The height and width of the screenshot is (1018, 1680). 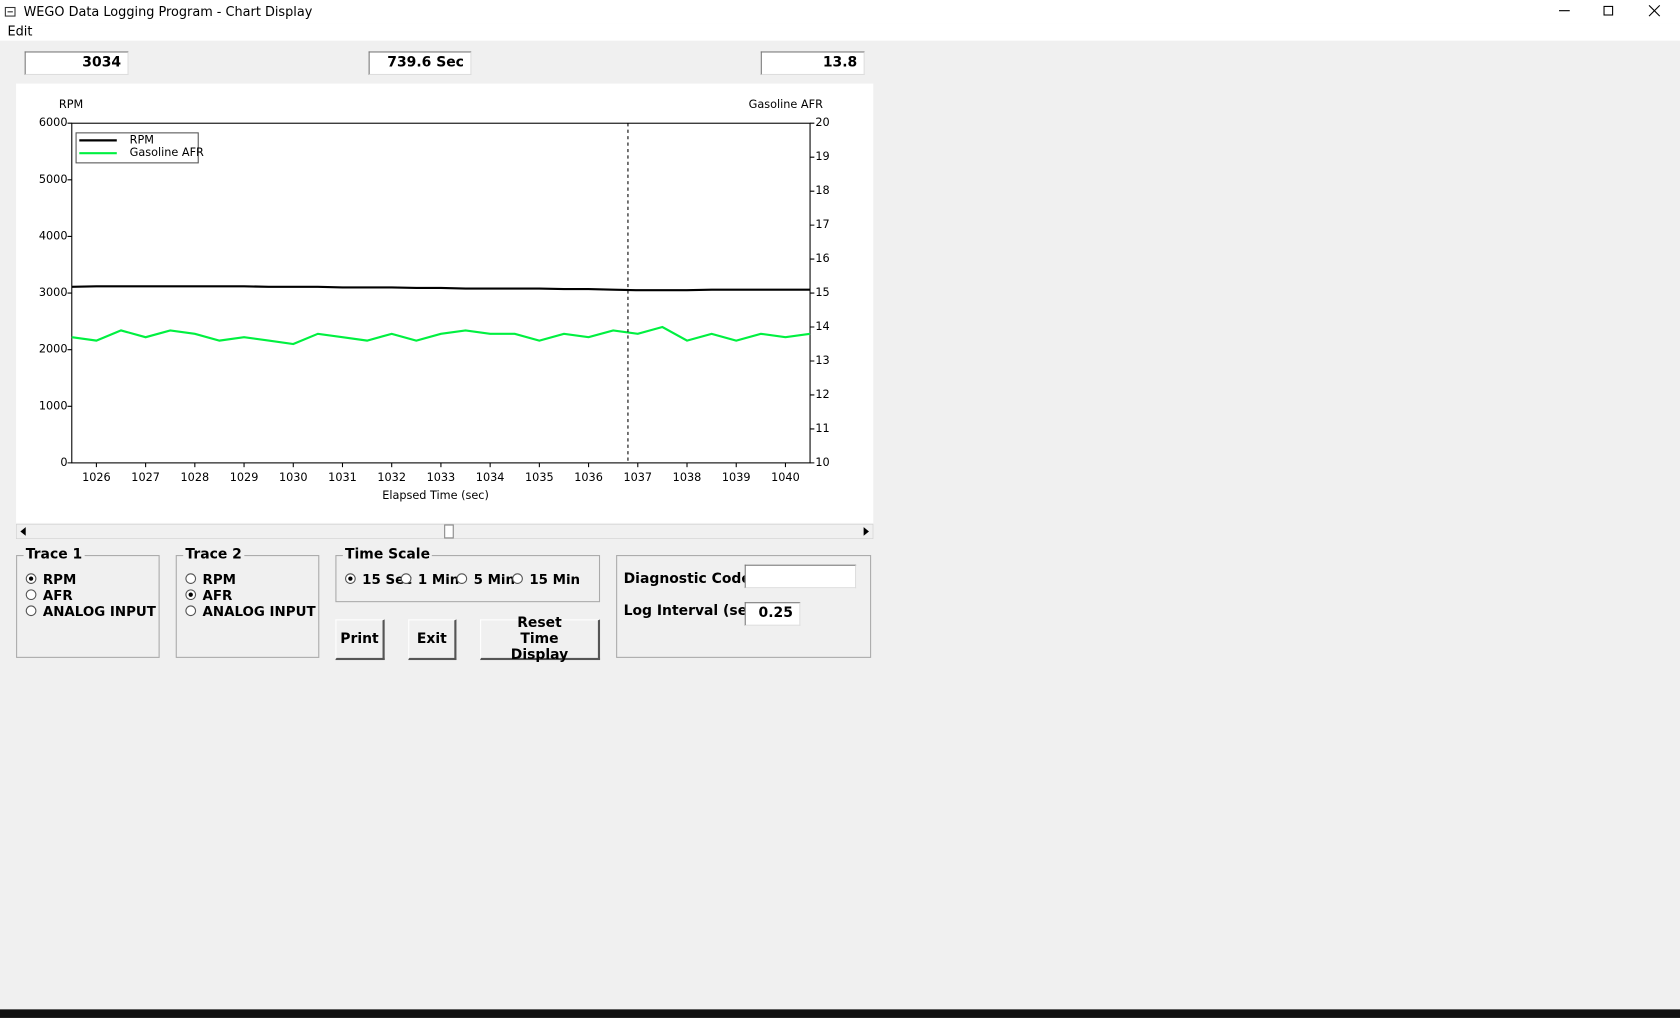 I want to click on x-tick-label: 1026, so click(x=96, y=477).